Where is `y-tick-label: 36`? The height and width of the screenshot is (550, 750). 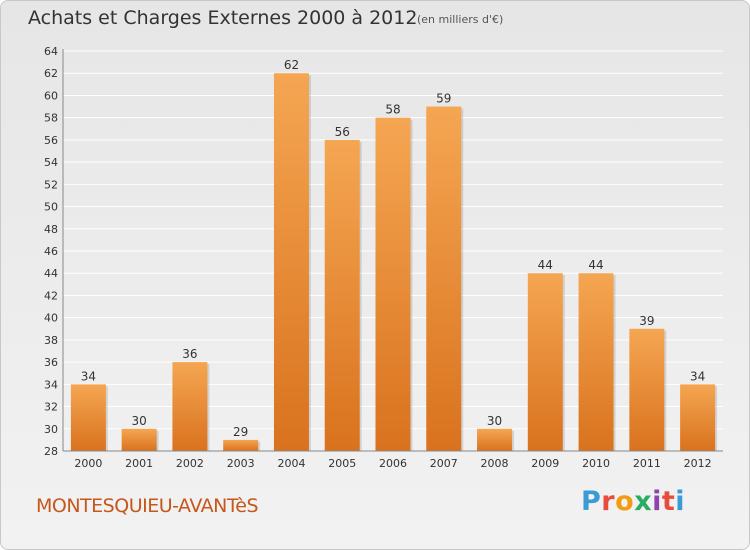
y-tick-label: 36 is located at coordinates (51, 362).